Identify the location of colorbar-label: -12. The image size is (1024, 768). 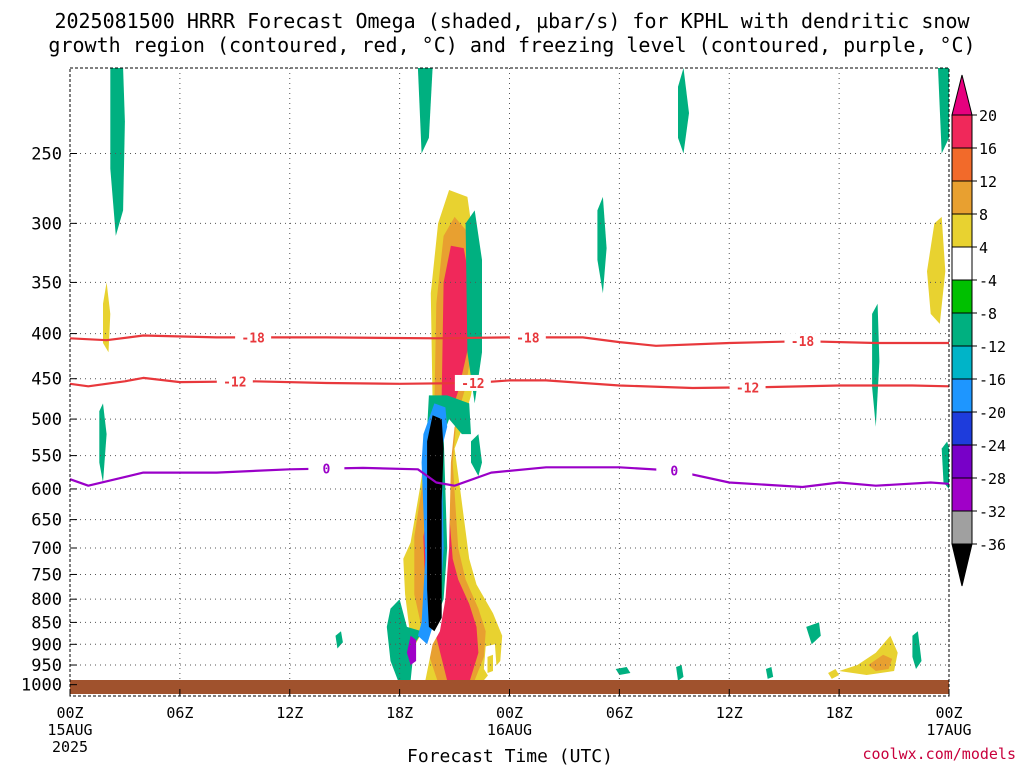
(992, 347).